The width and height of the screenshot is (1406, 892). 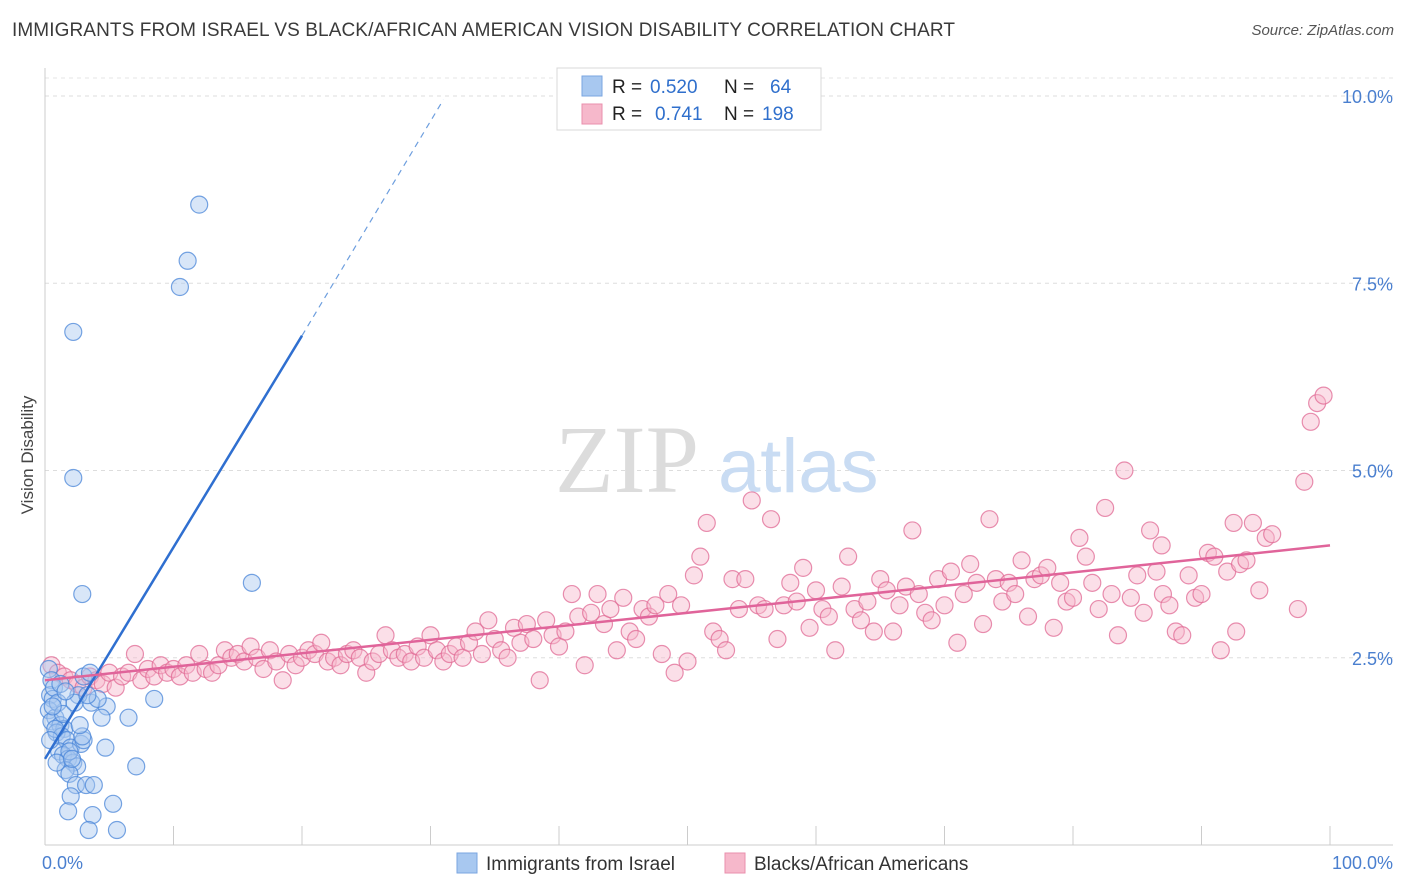 What do you see at coordinates (674, 87) in the screenshot?
I see `stats-r-value-israel: 0.520` at bounding box center [674, 87].